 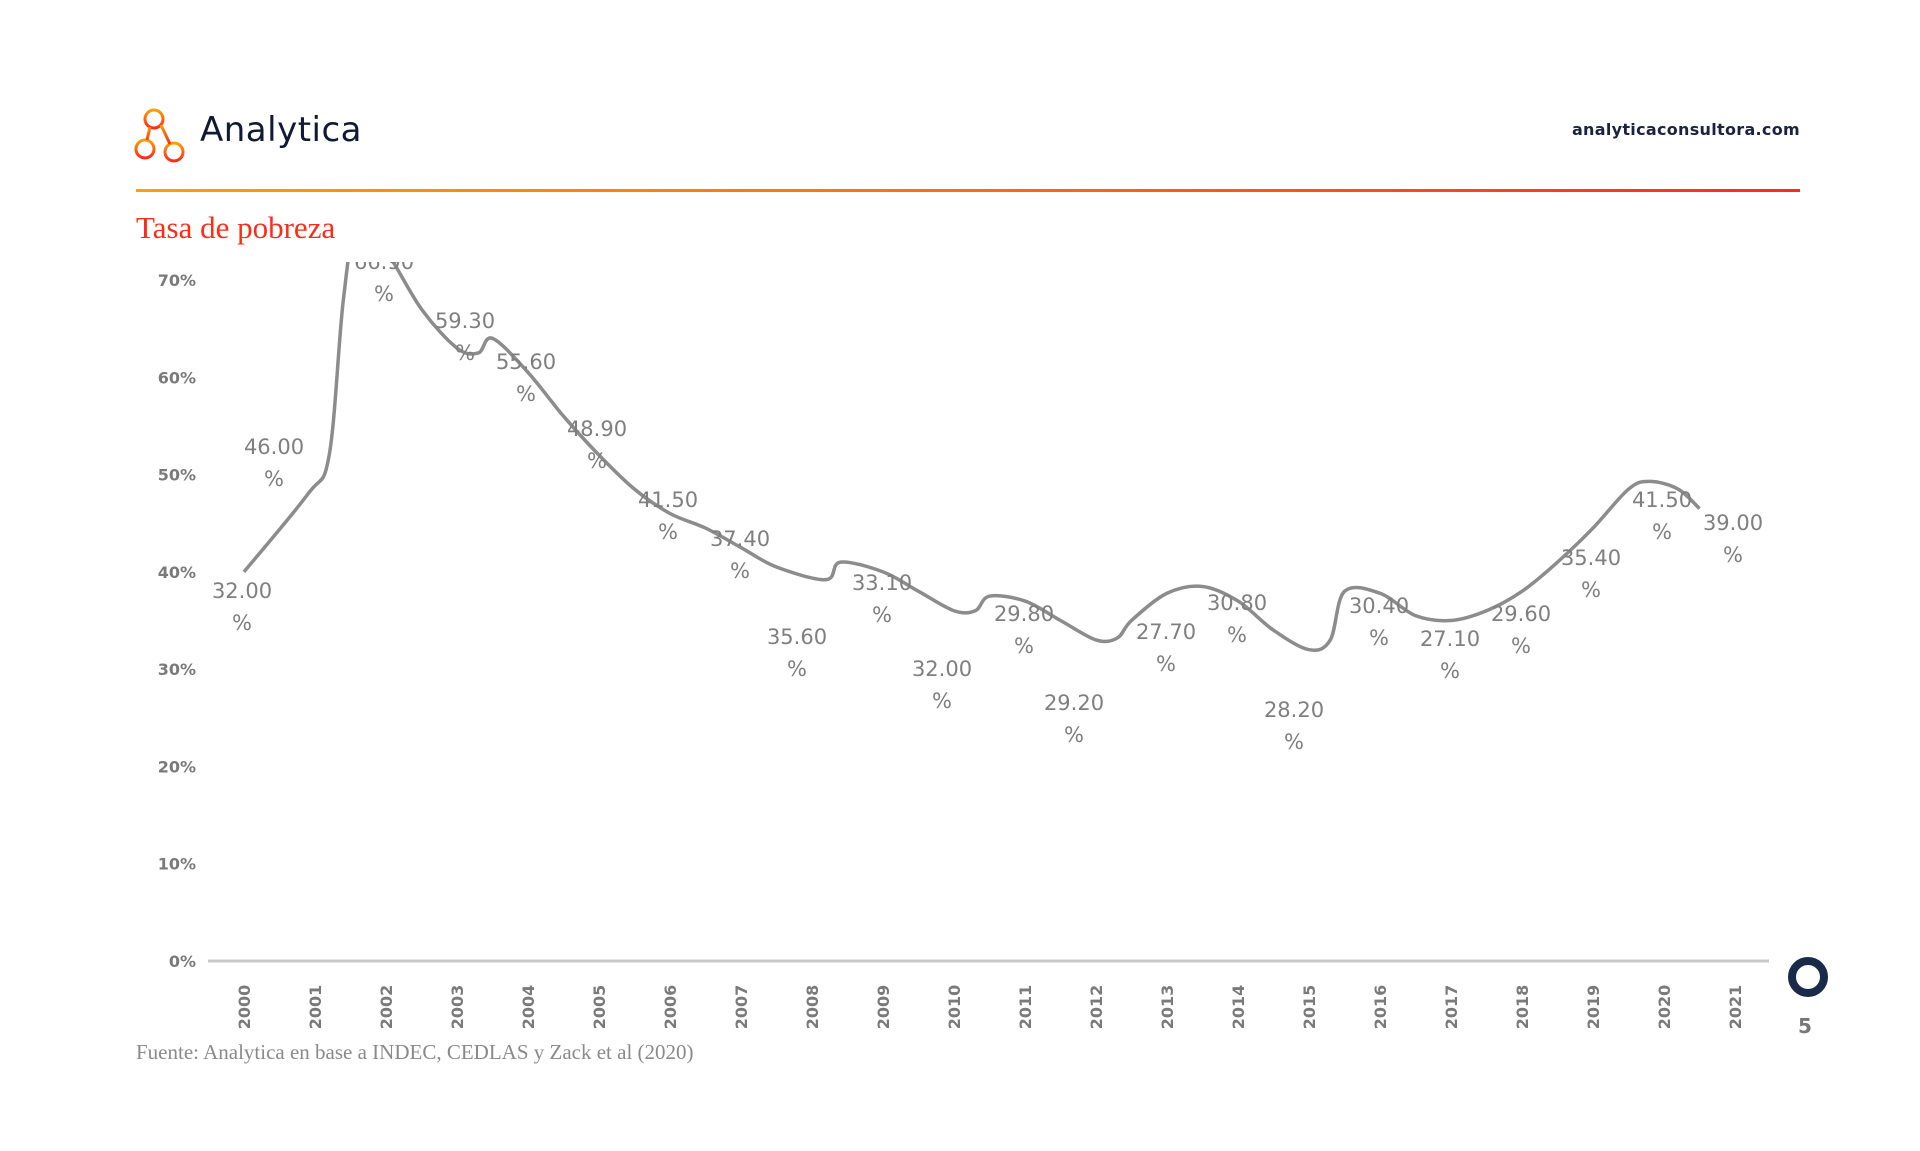 I want to click on data-label-value: 33.10, so click(x=882, y=583).